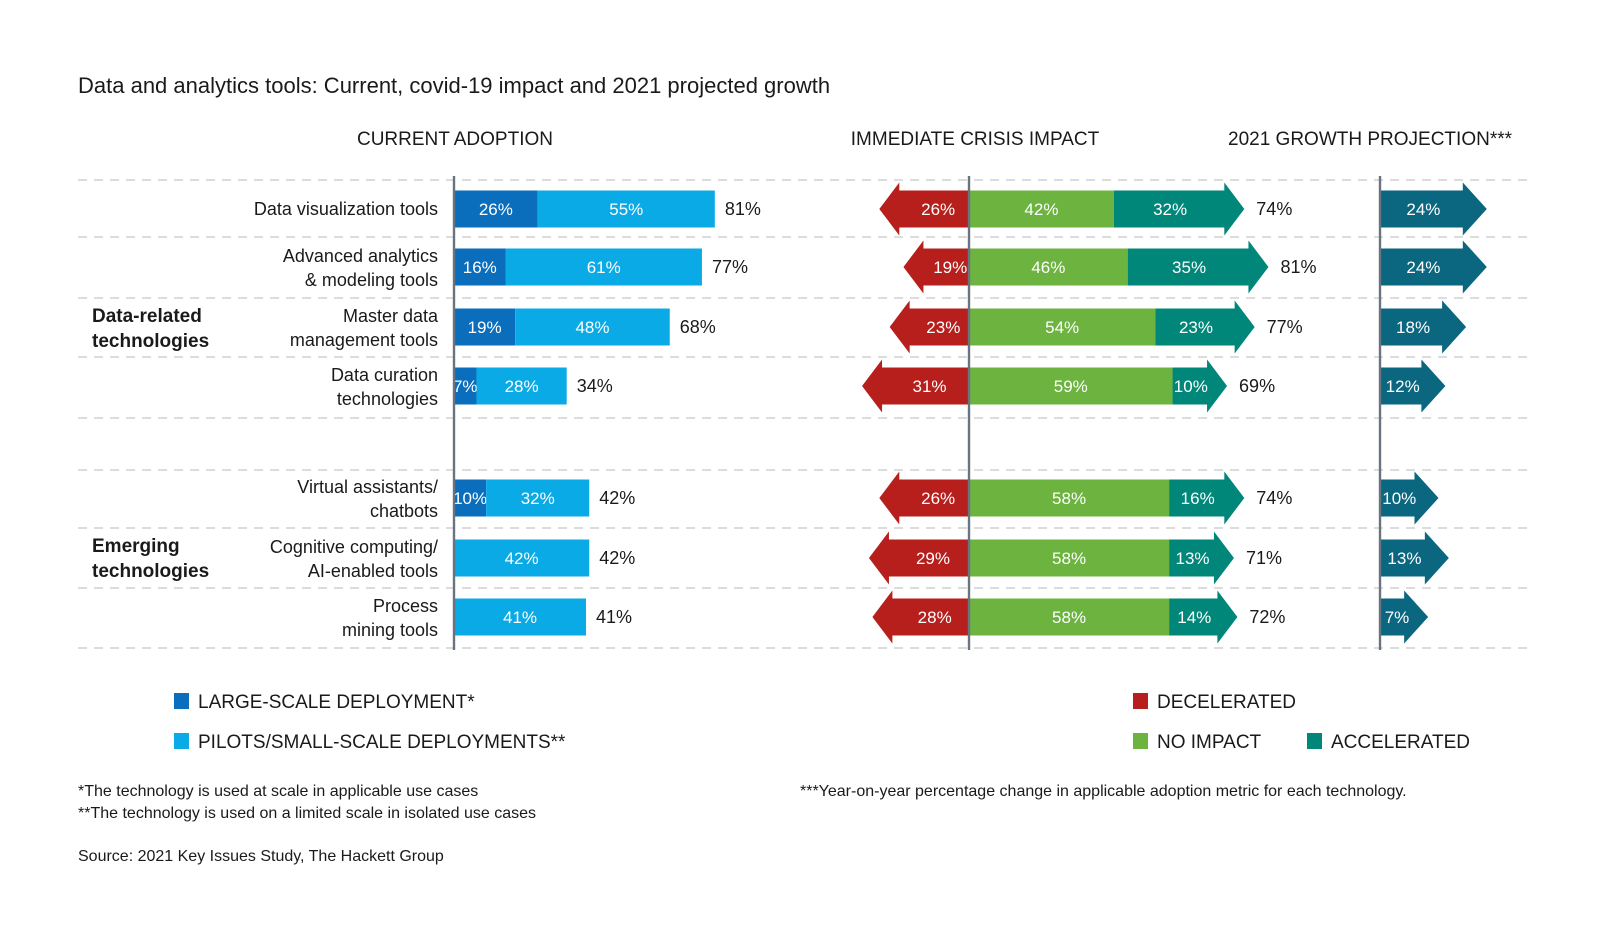 The image size is (1617, 937). Describe the element at coordinates (950, 267) in the screenshot. I see `bar-label-decelerated: 19%` at that location.